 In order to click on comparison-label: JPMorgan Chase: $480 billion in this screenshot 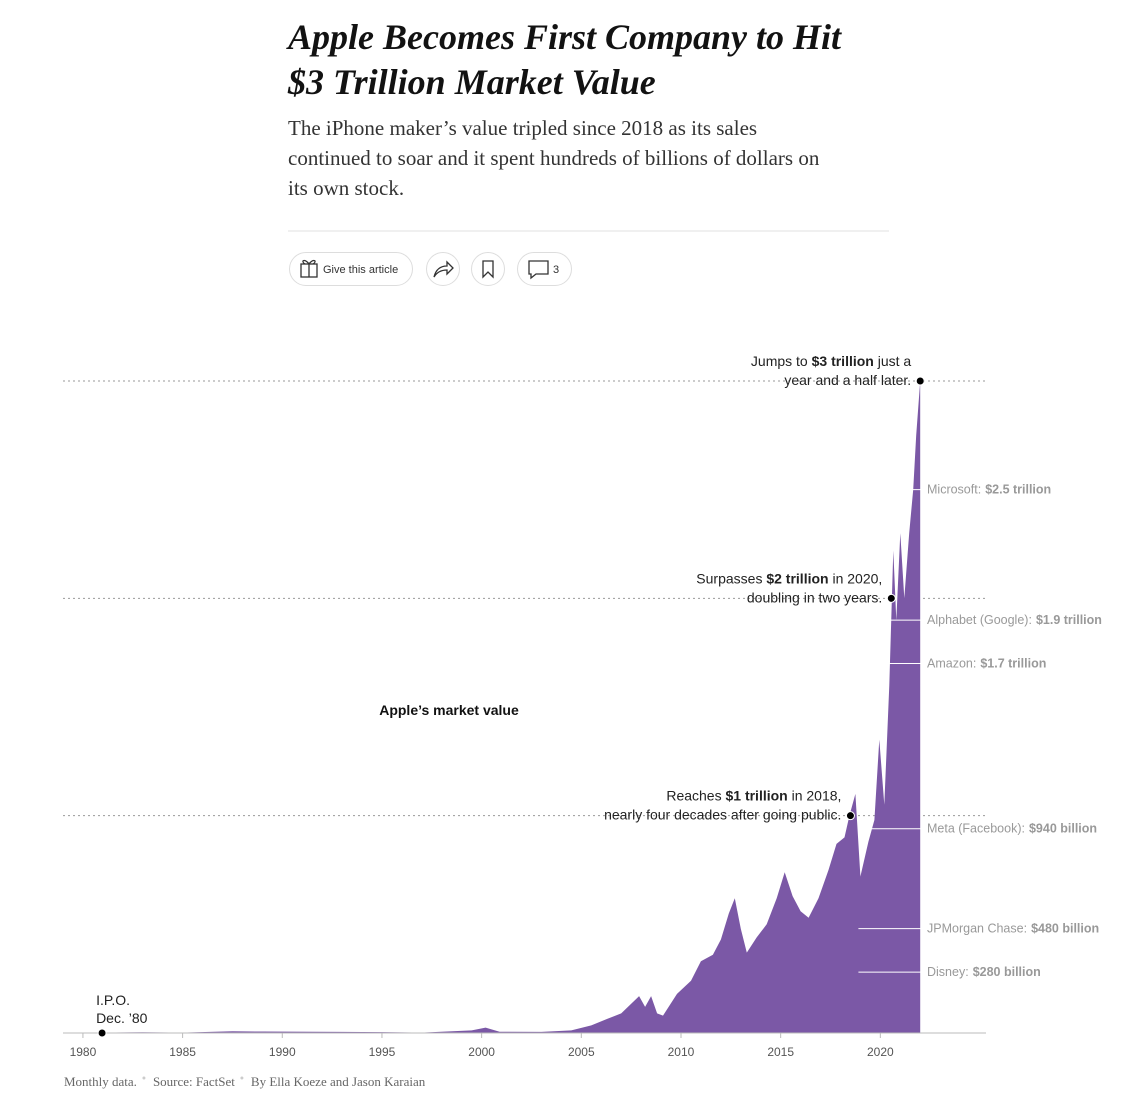, I will do `click(1013, 929)`.